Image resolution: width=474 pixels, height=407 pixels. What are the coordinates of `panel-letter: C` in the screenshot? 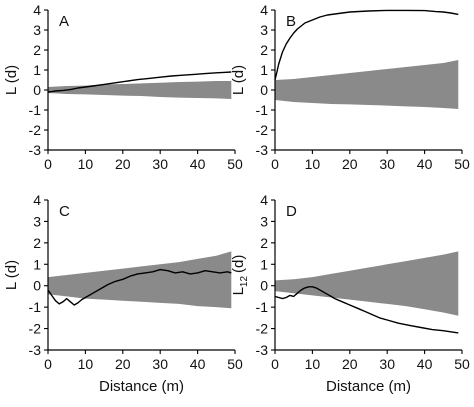 It's located at (64, 211).